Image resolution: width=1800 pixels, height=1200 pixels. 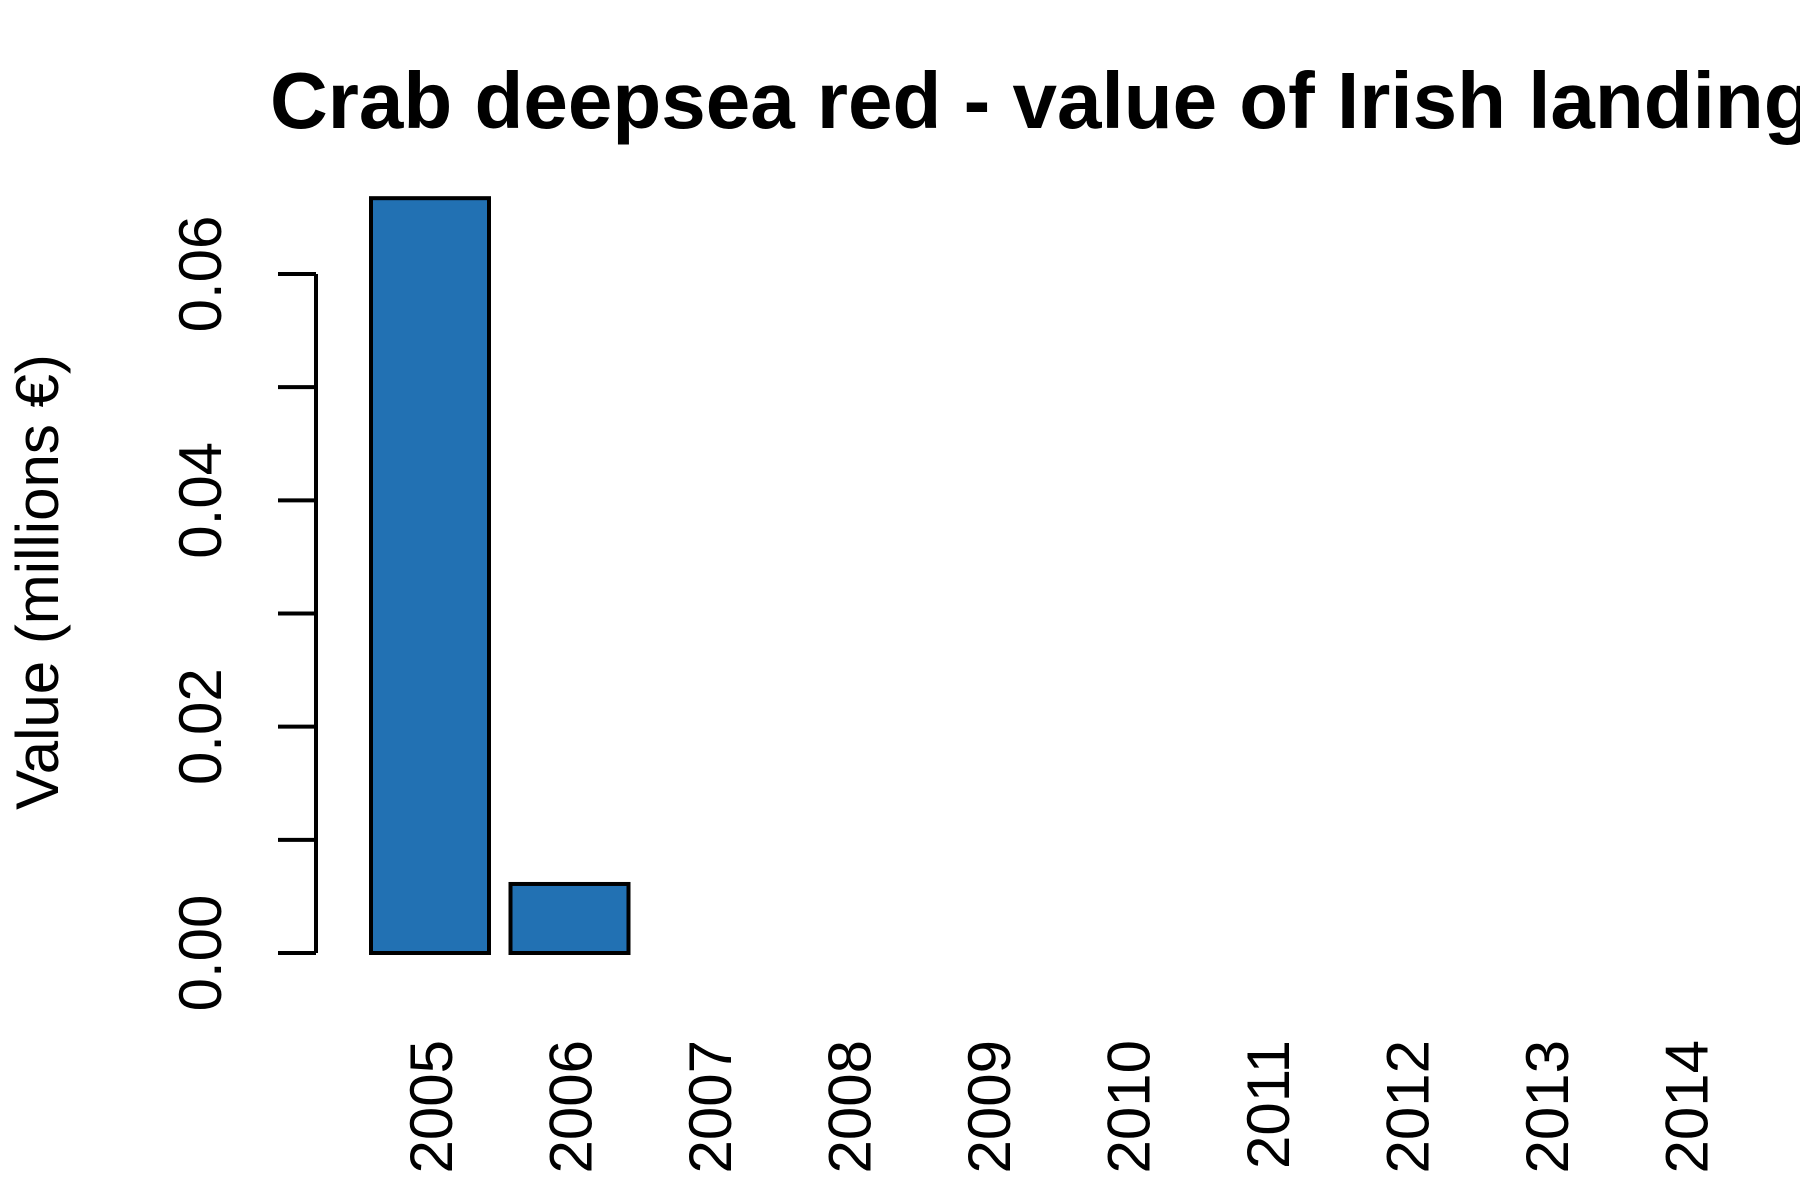 I want to click on x-tick-label-2008: 2008, so click(x=850, y=1106).